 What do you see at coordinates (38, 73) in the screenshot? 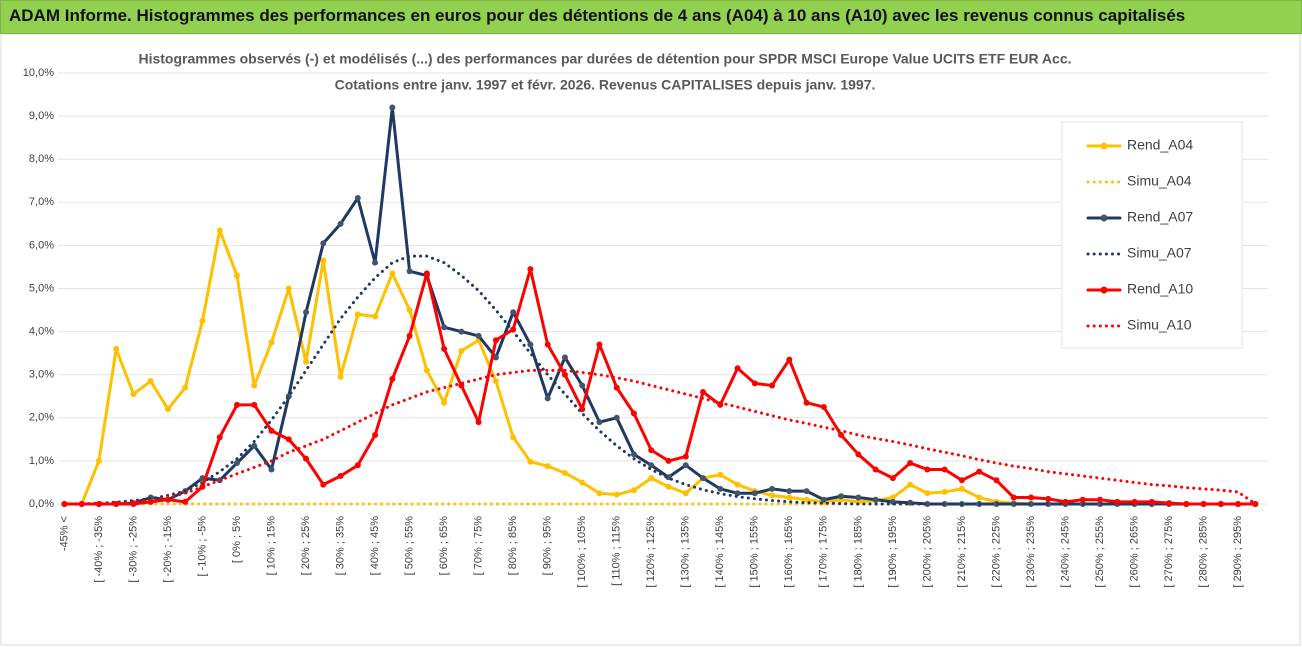
I see `y-tick-label: 10,0%` at bounding box center [38, 73].